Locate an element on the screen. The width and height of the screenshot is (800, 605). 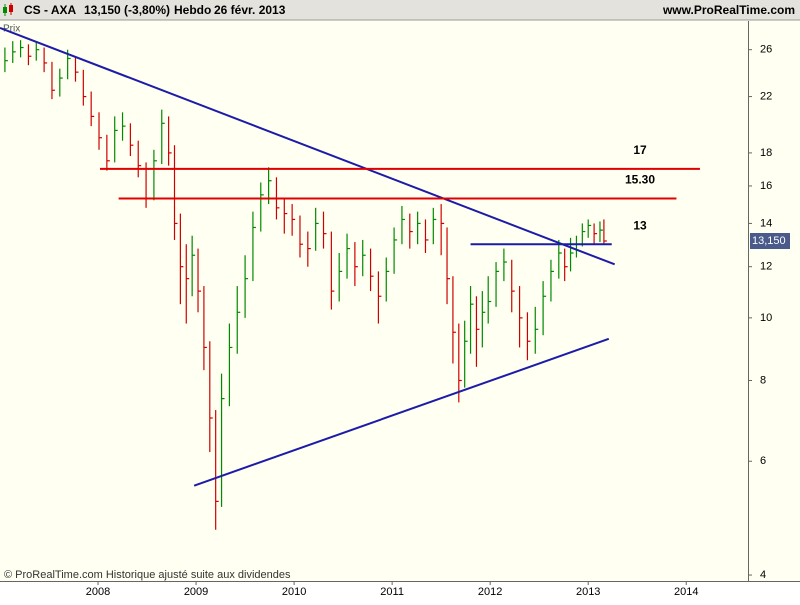
y-tick-label: 14 is located at coordinates (766, 223).